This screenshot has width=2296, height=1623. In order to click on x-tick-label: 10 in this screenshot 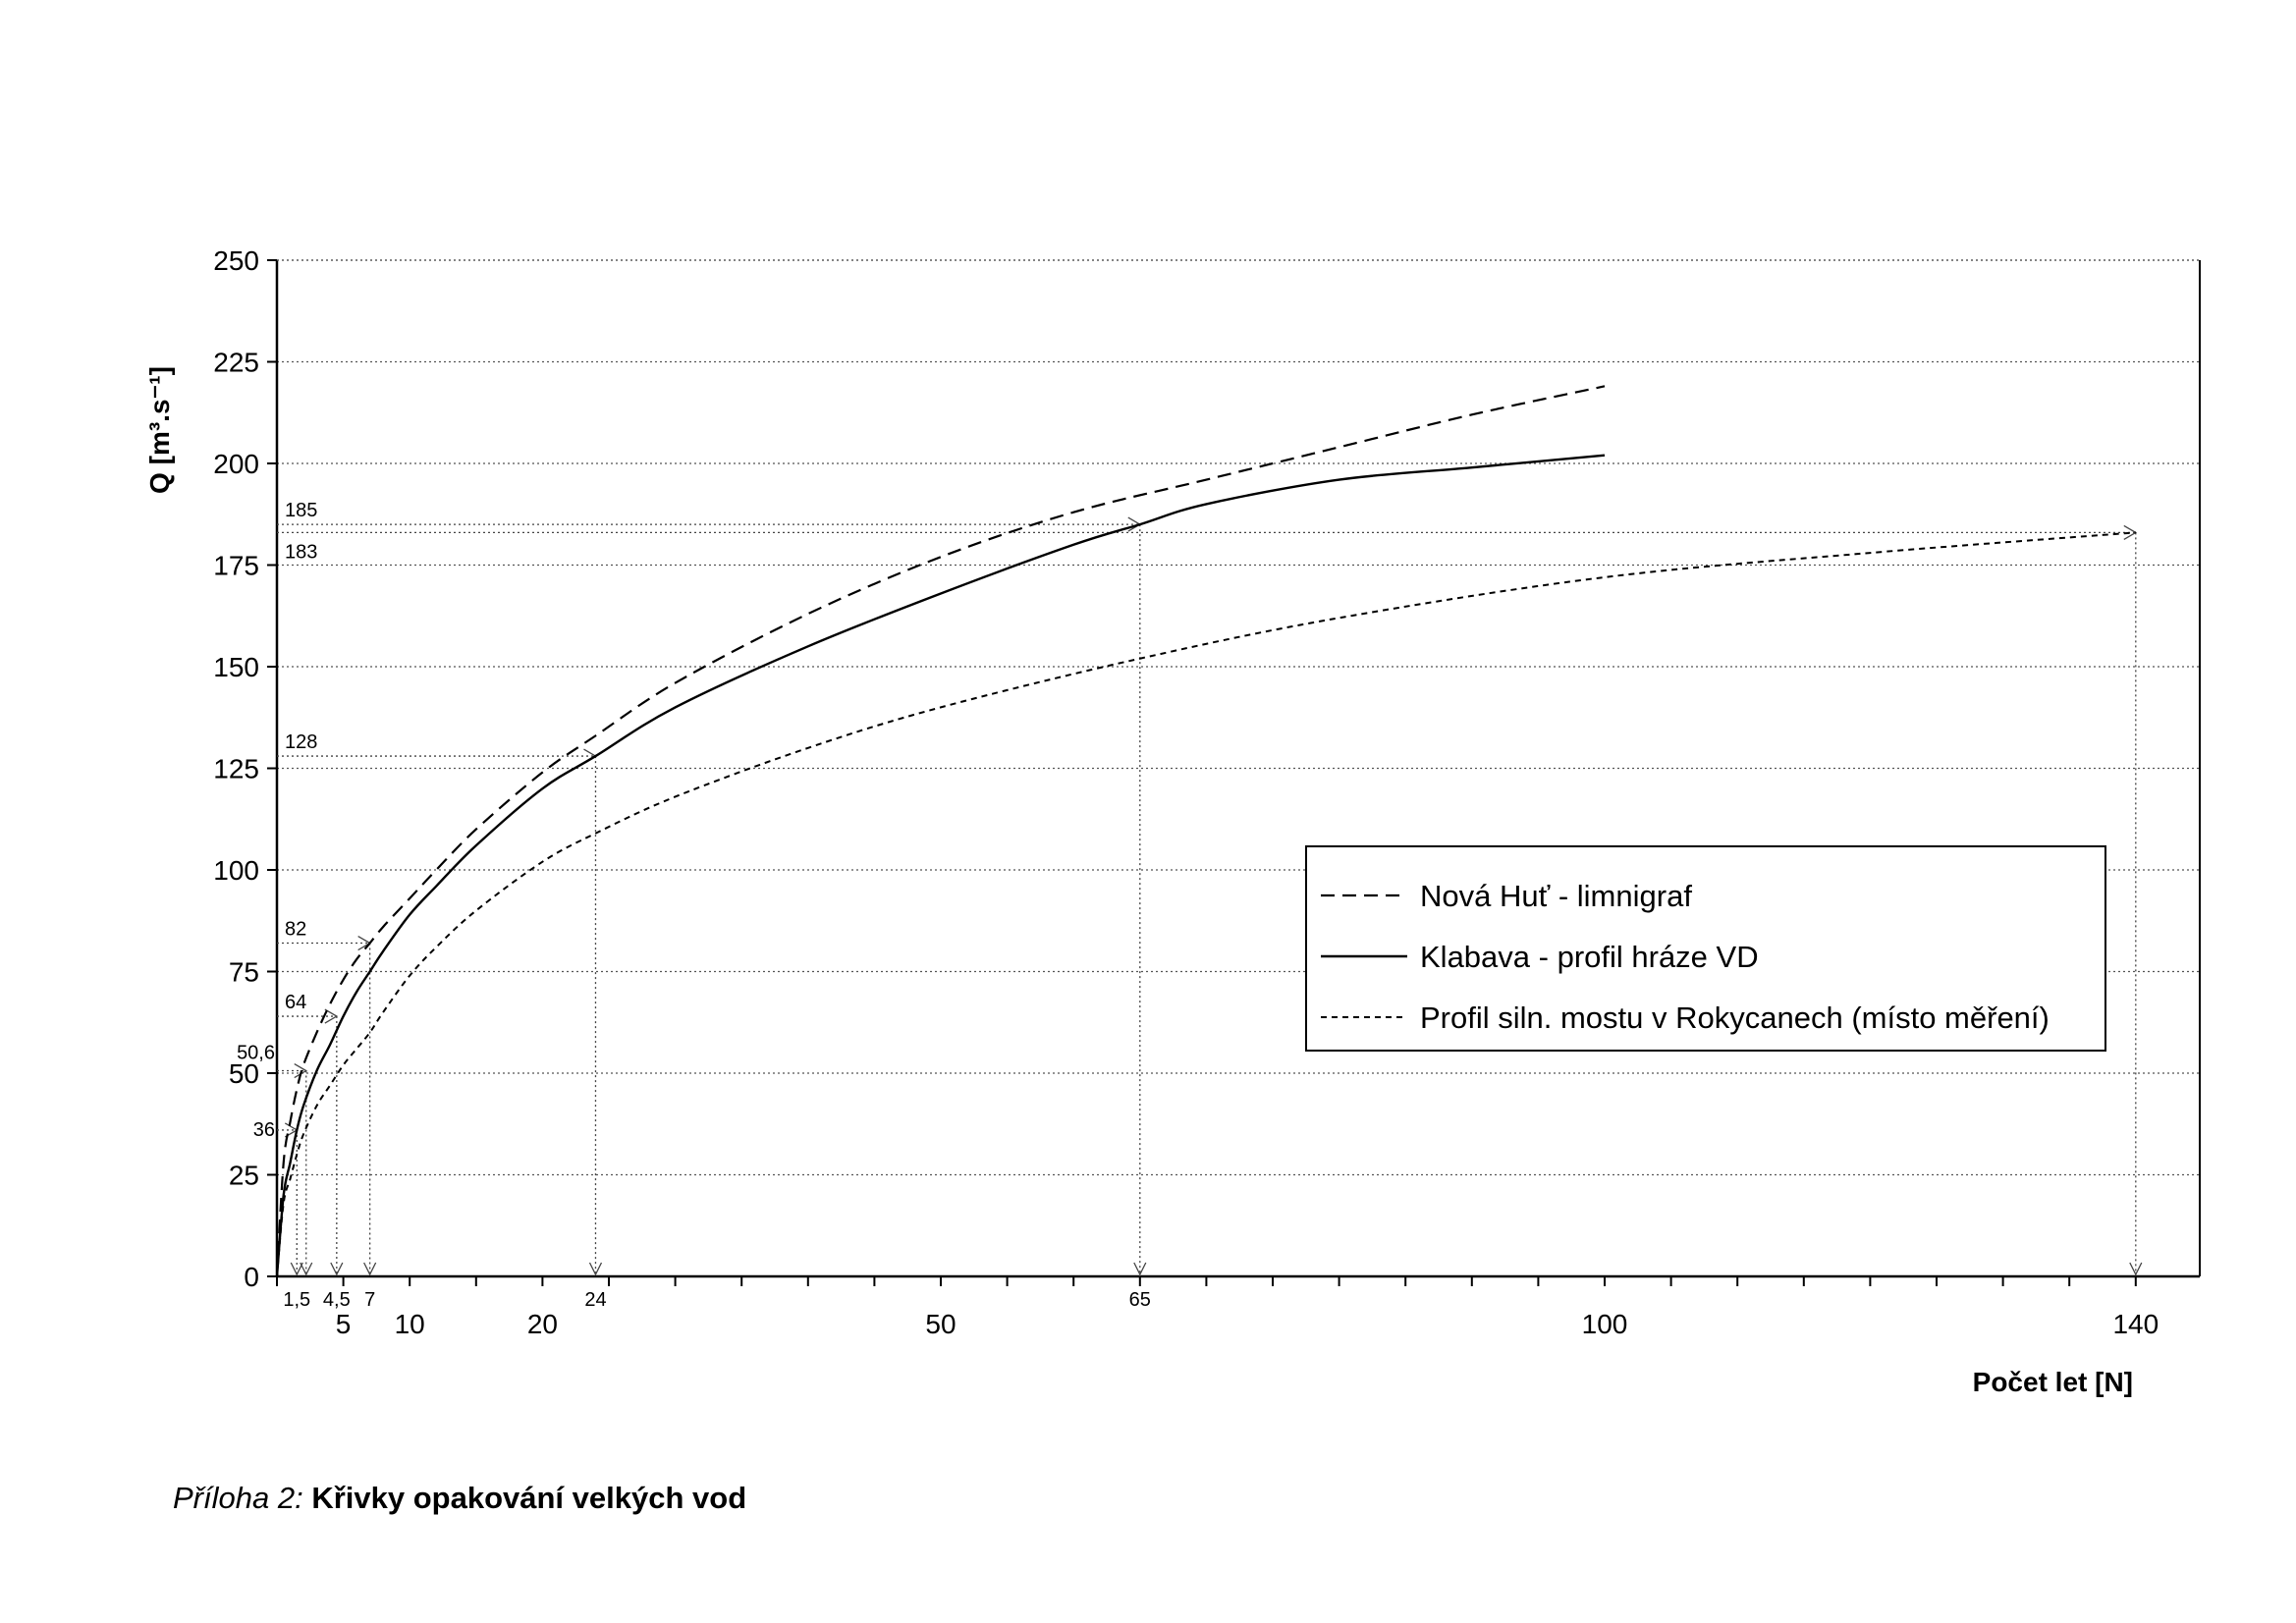, I will do `click(410, 1324)`.